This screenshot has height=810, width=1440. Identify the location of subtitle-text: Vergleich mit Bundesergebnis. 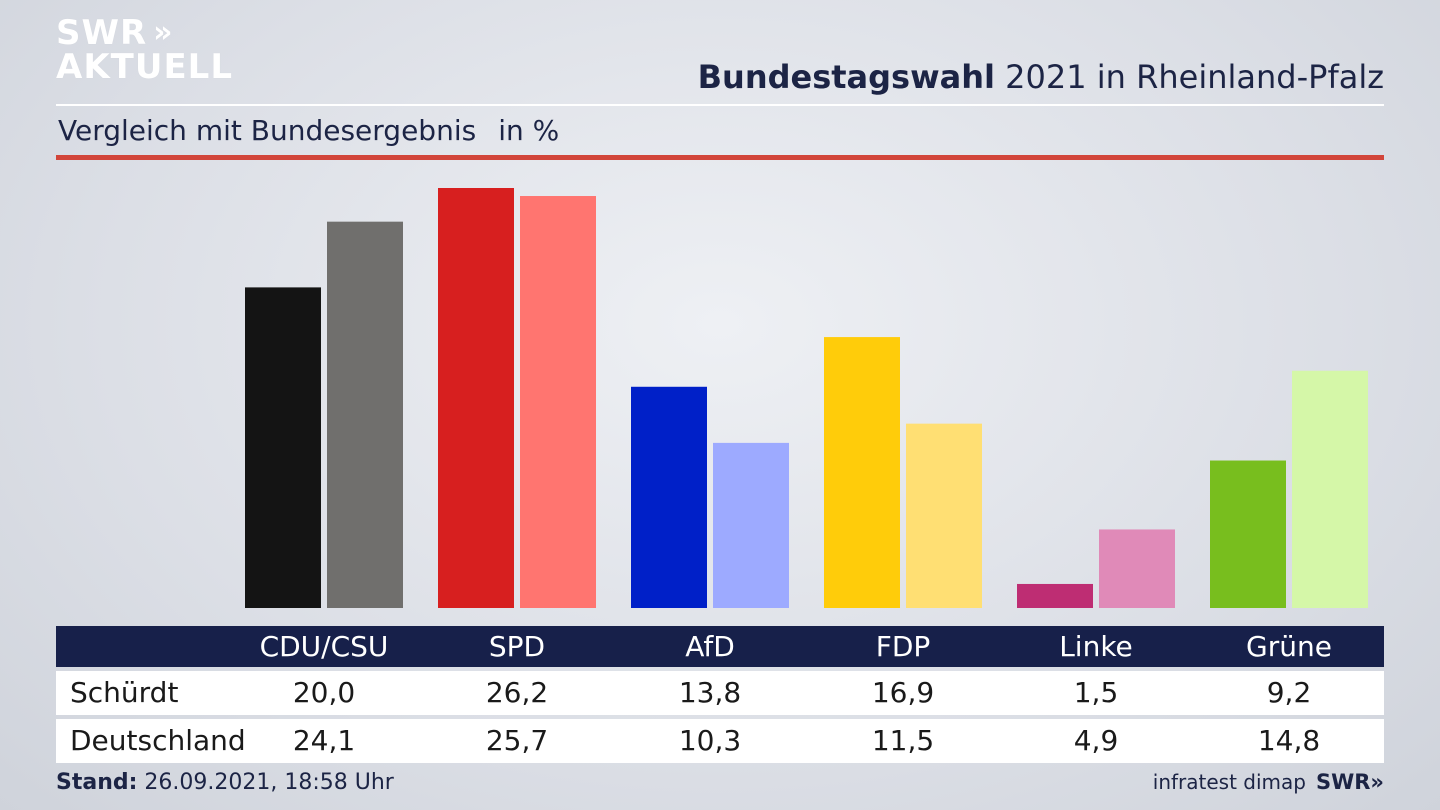
(267, 130).